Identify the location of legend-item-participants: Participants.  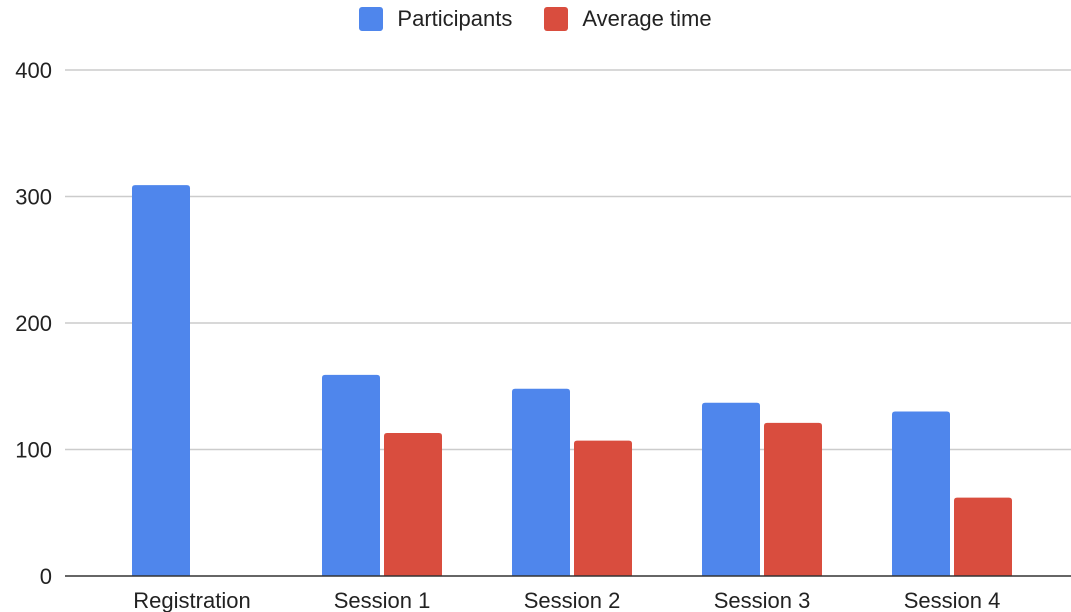
(435, 19).